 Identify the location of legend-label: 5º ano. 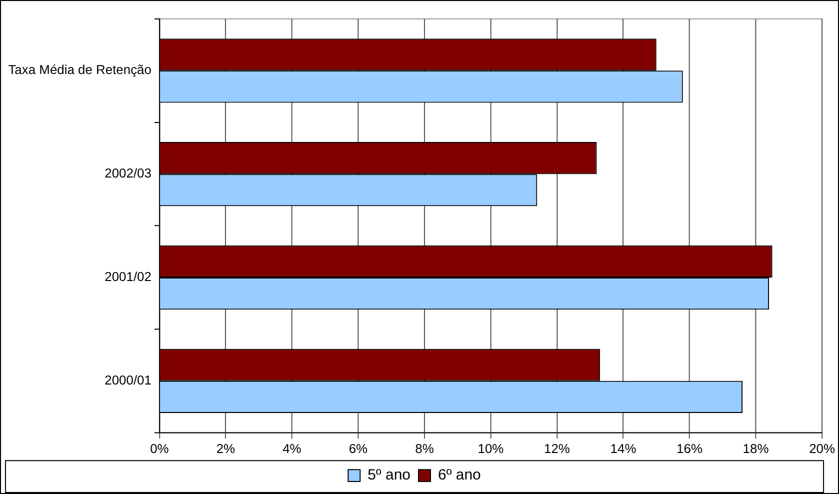
(389, 475).